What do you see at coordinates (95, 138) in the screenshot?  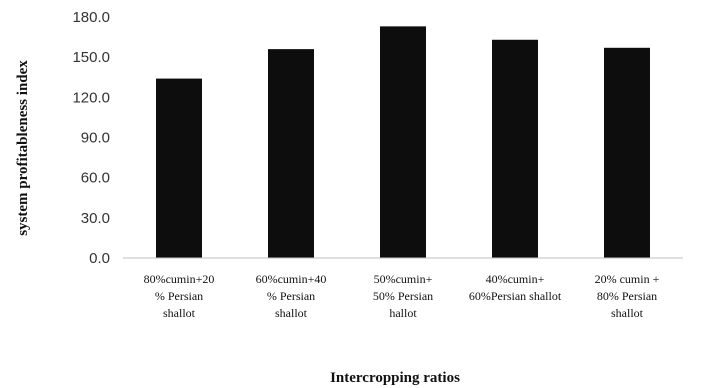 I see `y-tick-label: 90.0` at bounding box center [95, 138].